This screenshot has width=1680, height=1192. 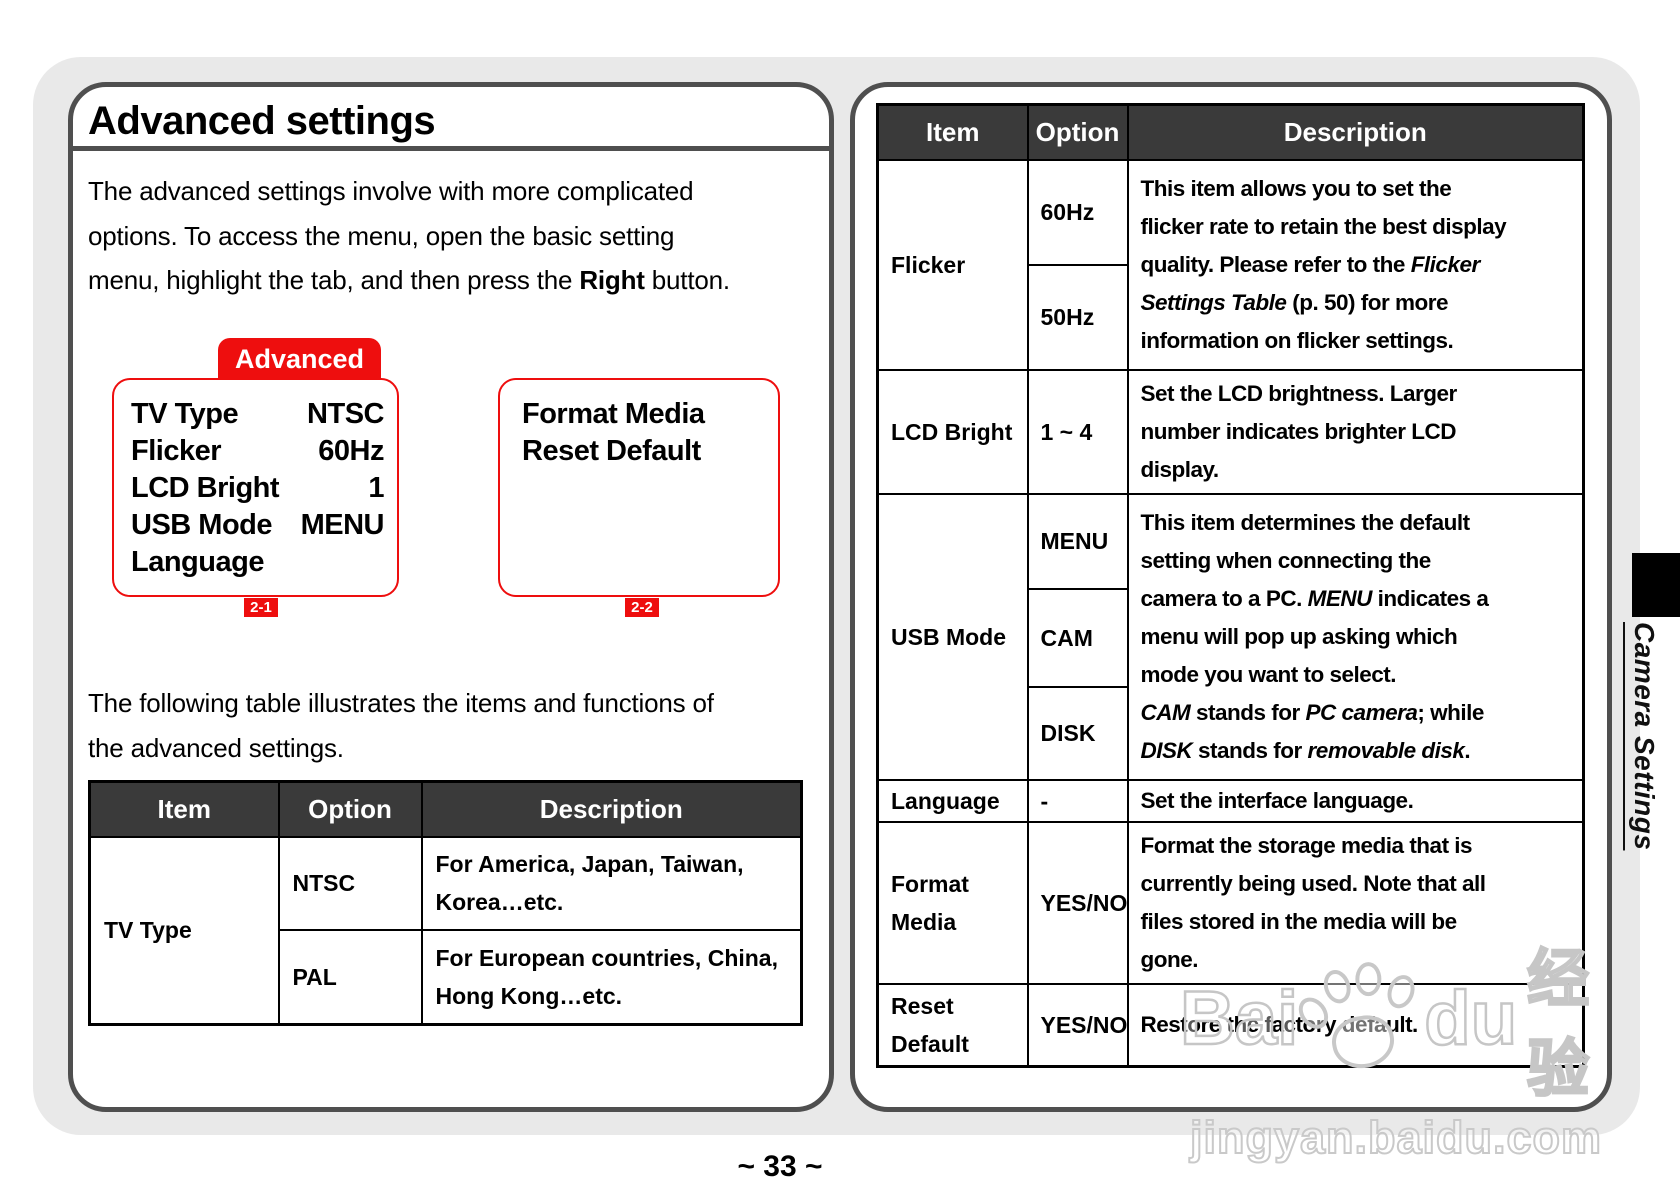 What do you see at coordinates (1077, 317) in the screenshot?
I see `option-cell: 50Hz` at bounding box center [1077, 317].